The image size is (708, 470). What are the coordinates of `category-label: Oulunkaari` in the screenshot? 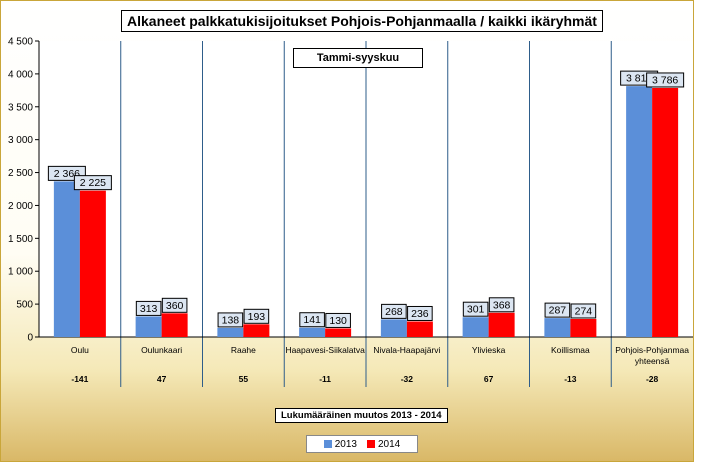 It's located at (161, 350).